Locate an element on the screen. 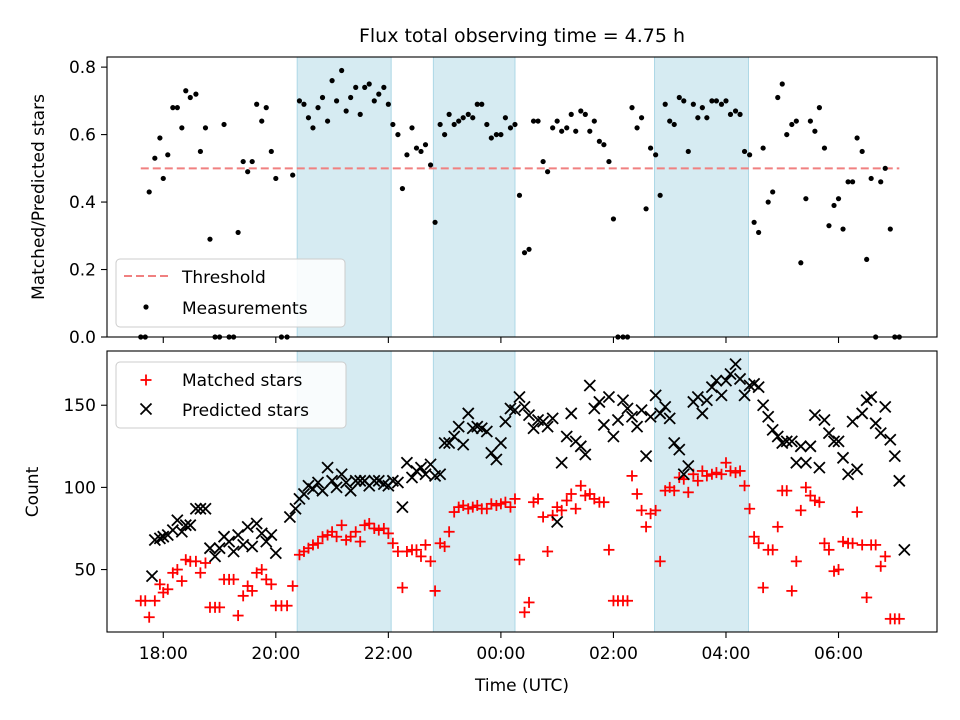 This screenshot has width=960, height=720. top-legend-box is located at coordinates (230, 293).